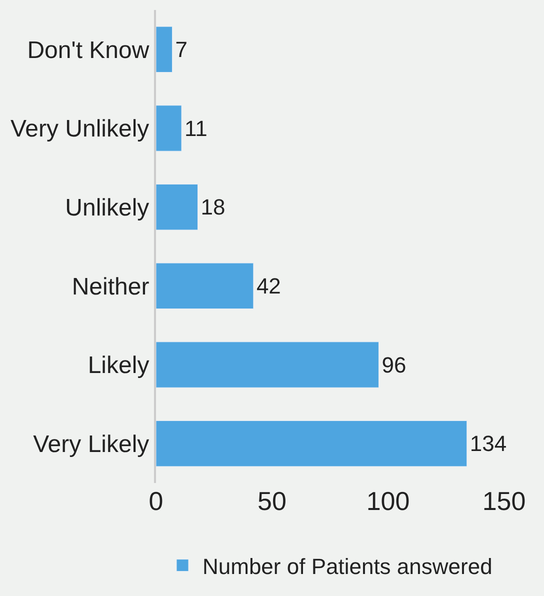 The image size is (544, 596). I want to click on y-tick-label: Neither, so click(111, 286).